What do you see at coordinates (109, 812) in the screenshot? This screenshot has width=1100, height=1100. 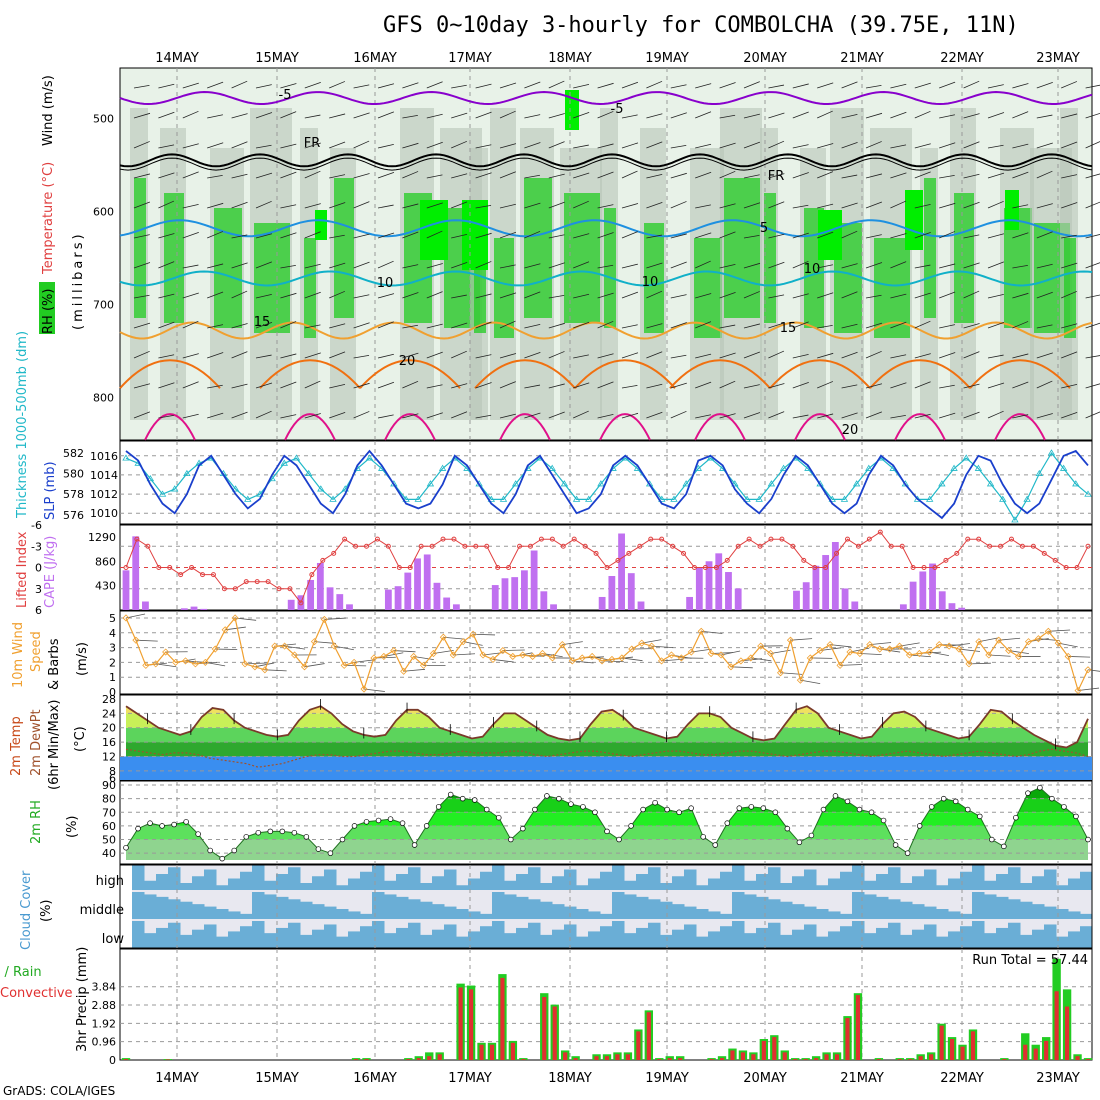 I see `y-tick-label: 70` at bounding box center [109, 812].